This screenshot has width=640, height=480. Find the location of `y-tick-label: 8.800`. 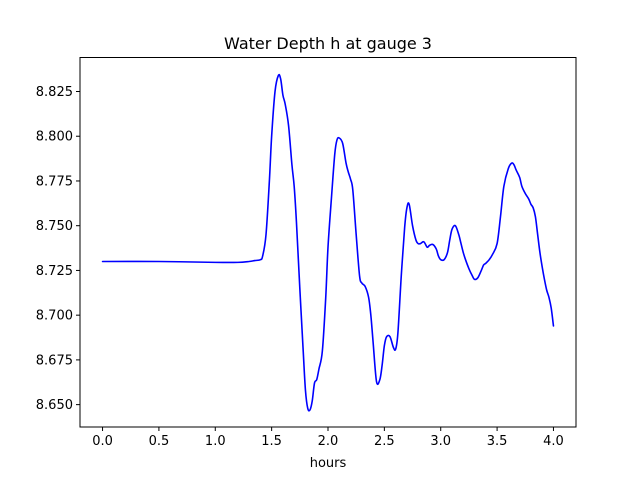

y-tick-label: 8.800 is located at coordinates (54, 137).